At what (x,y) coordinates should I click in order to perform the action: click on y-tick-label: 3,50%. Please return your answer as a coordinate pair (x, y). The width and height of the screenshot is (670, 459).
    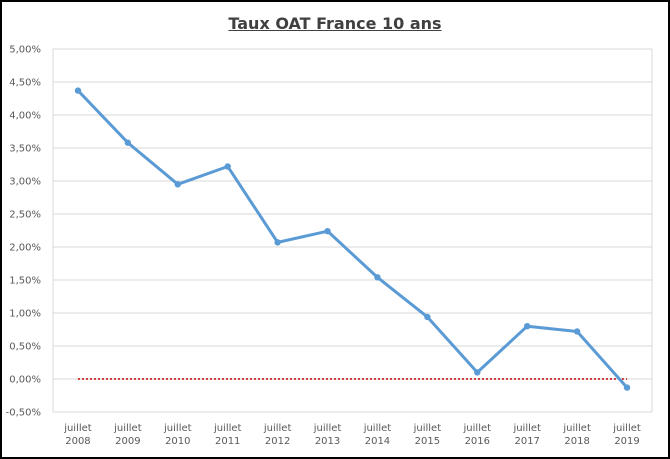
    Looking at the image, I should click on (25, 149).